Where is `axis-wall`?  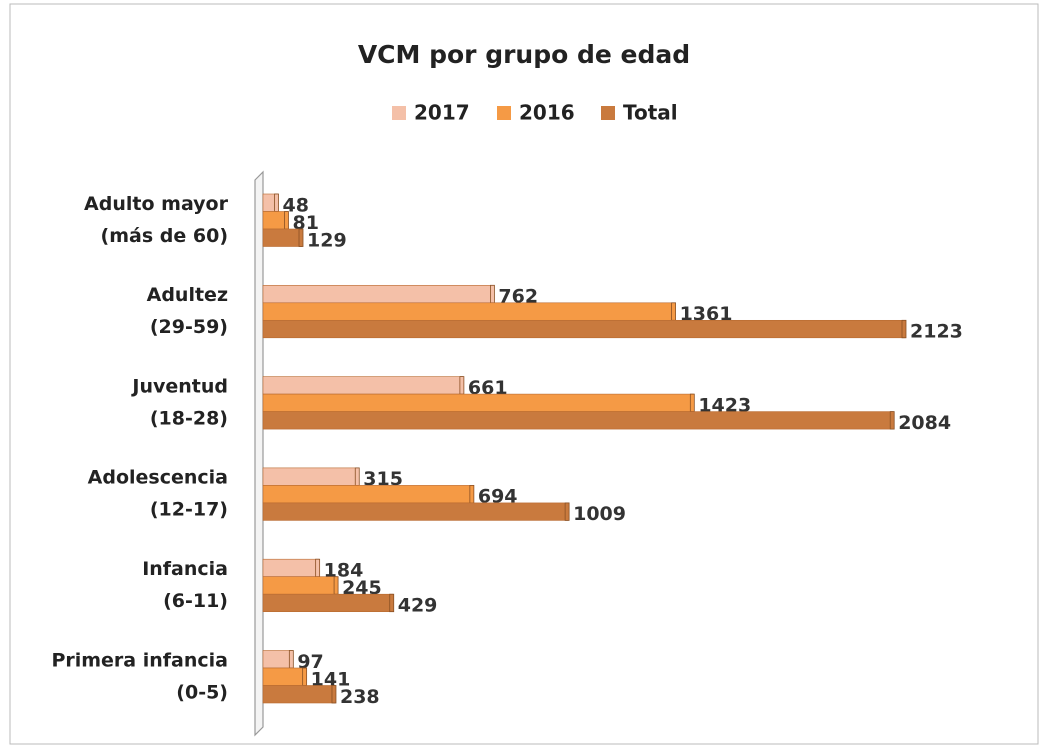 axis-wall is located at coordinates (259, 453).